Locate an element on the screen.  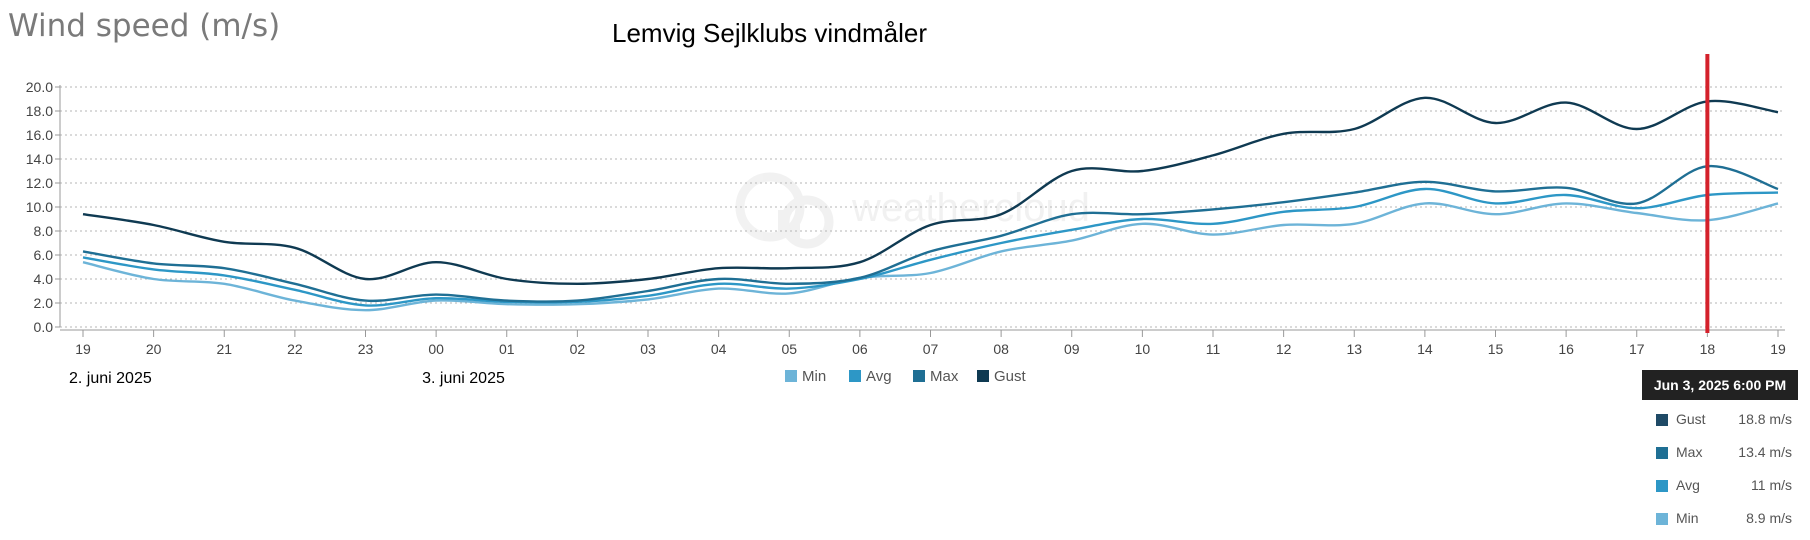
tooltip-row-name: Max is located at coordinates (1689, 452).